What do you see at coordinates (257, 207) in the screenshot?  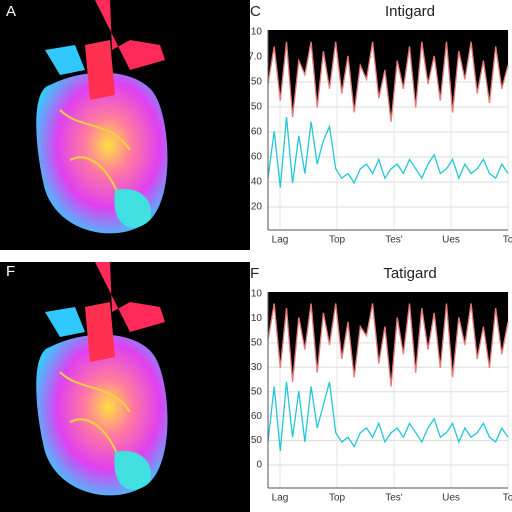 I see `y-tick-label: 20` at bounding box center [257, 207].